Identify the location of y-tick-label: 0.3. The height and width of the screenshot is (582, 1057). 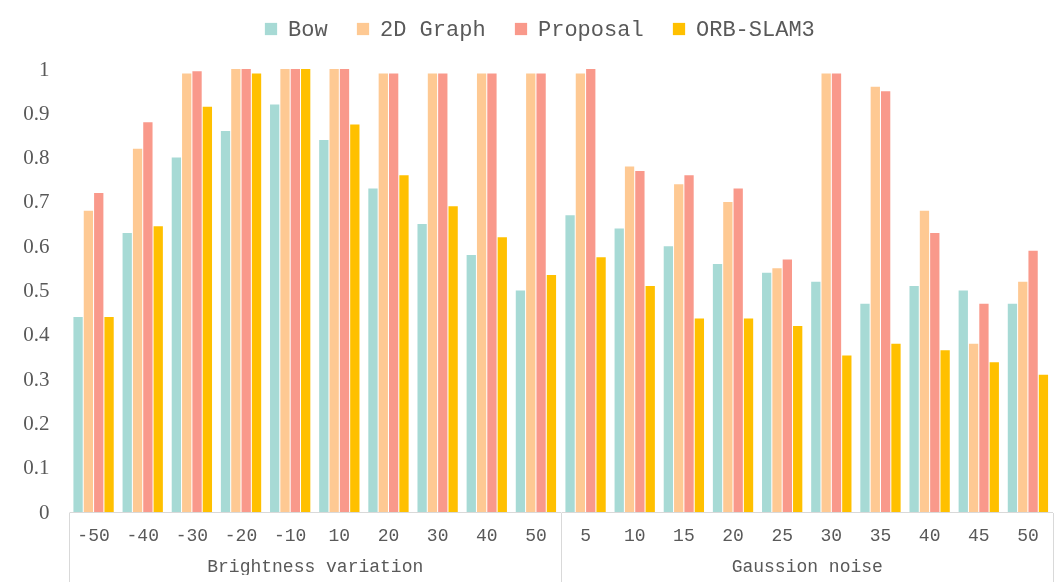
(36, 378).